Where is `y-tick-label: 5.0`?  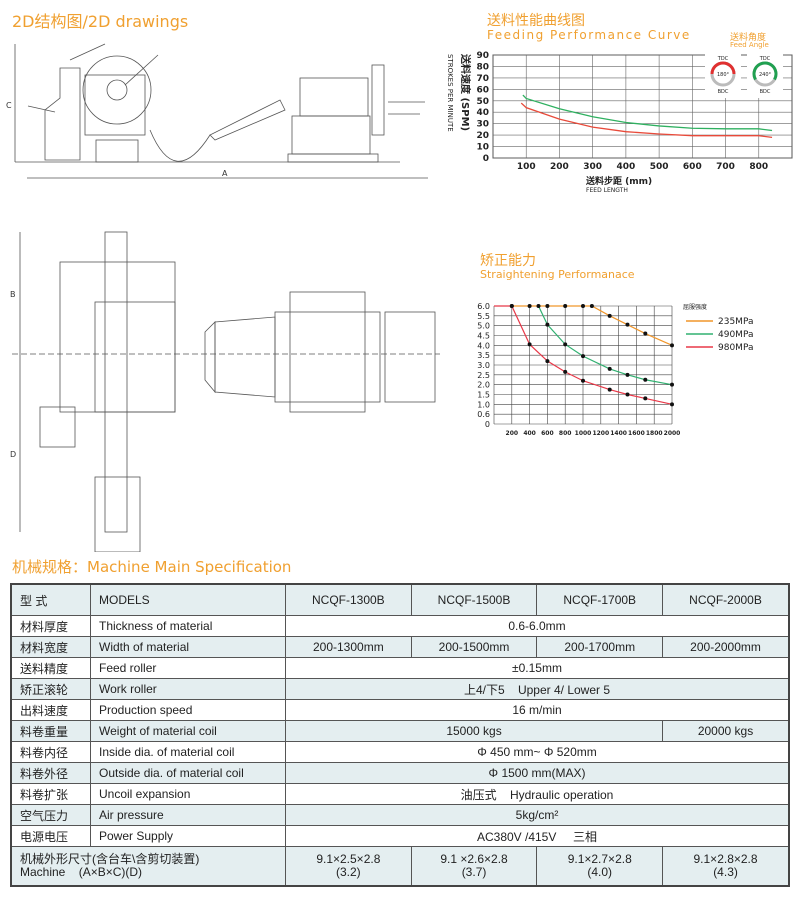
y-tick-label: 5.0 is located at coordinates (483, 326).